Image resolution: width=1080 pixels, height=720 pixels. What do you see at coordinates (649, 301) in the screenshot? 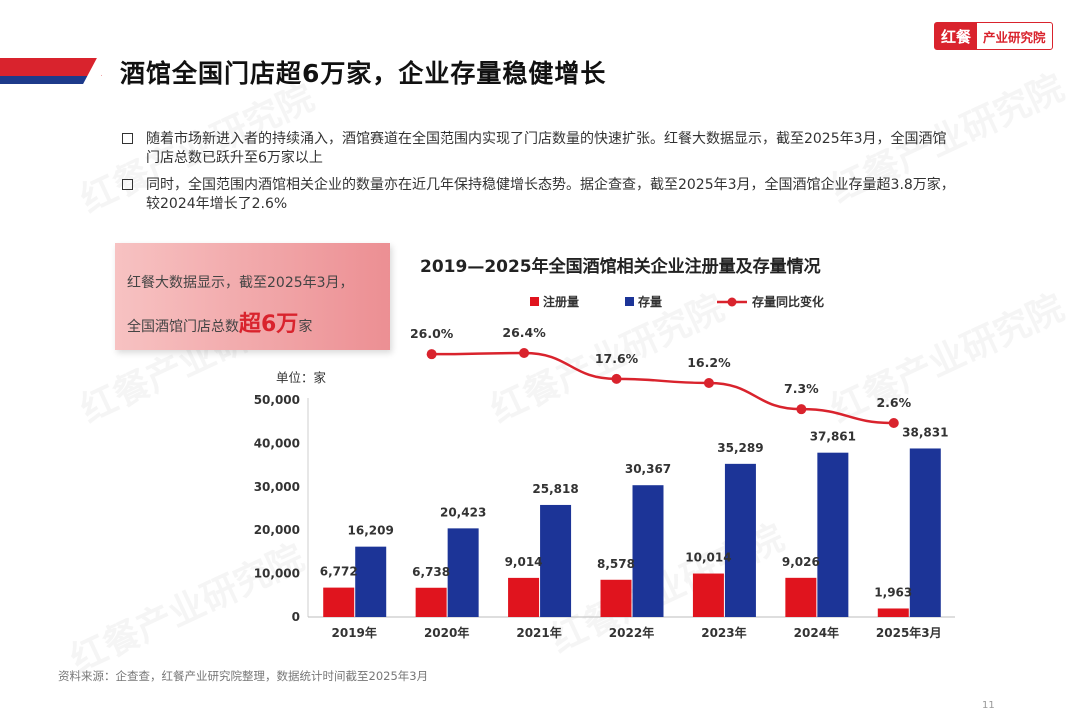
I see `legend-label-存量: 存量` at bounding box center [649, 301].